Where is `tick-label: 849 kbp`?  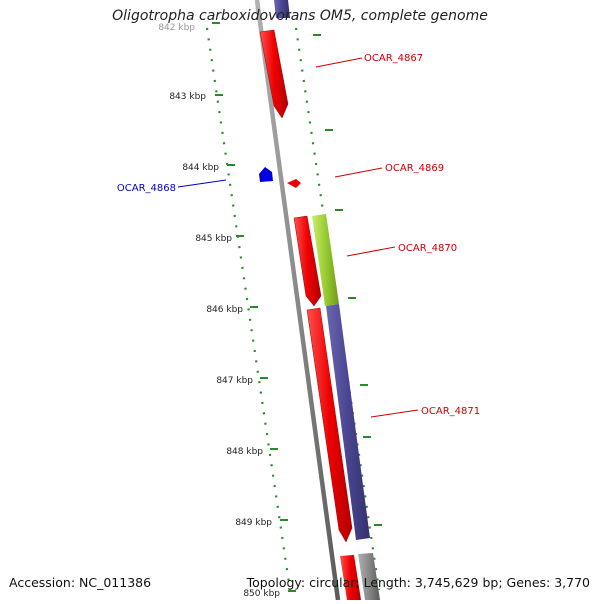
tick-label: 849 kbp is located at coordinates (253, 523).